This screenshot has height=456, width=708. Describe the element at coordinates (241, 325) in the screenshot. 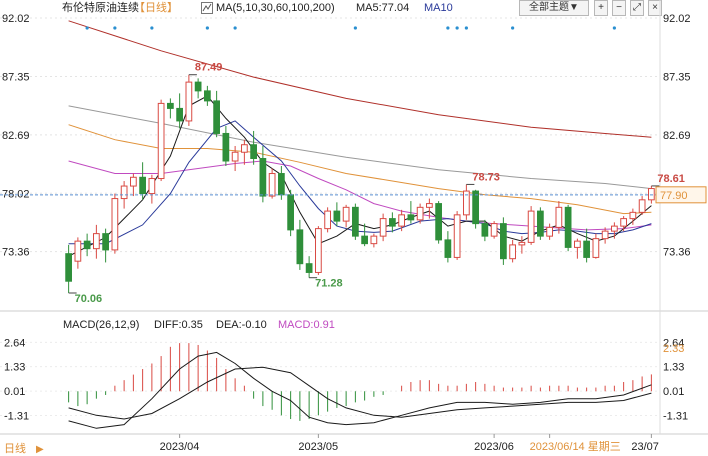

I see `macd-dea-value: DEA:-0.10` at that location.